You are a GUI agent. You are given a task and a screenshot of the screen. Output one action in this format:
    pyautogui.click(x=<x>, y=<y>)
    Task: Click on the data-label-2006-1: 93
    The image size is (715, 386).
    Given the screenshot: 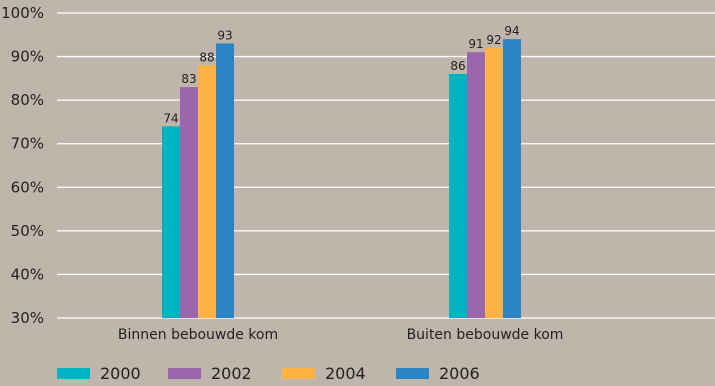 What is the action you would take?
    pyautogui.click(x=224, y=36)
    